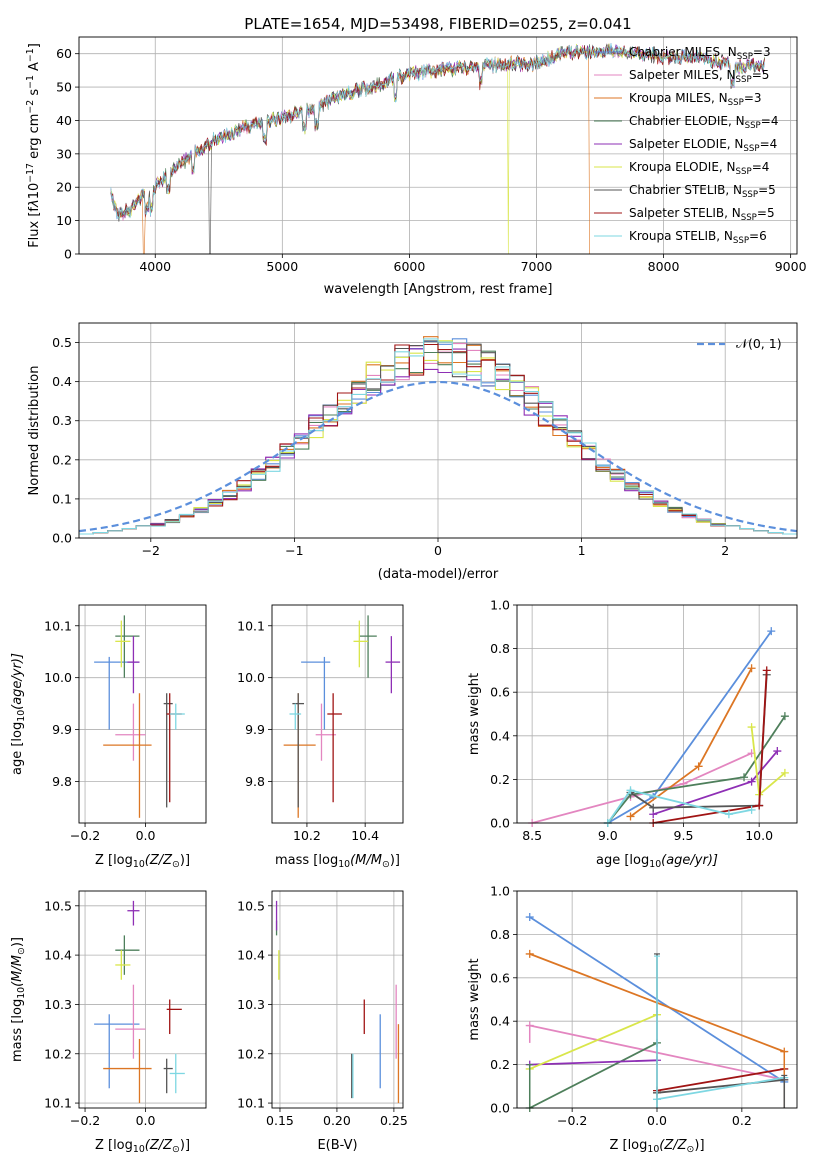  I want to click on age-vs-mass-axes: 10.2 10.4 9.8 9.9 10.0 10.1 mass [log10(M/M⊙)], so click(320, 737).